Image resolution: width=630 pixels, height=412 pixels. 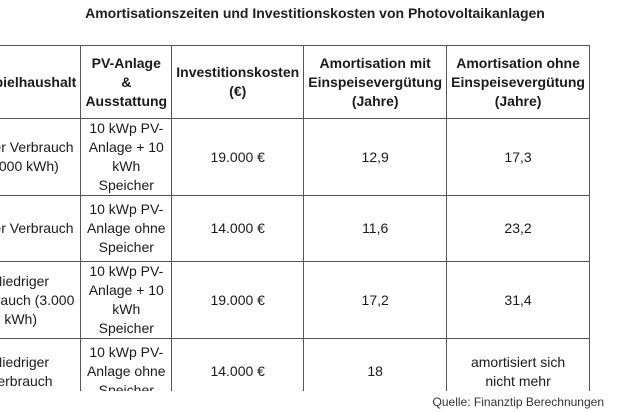 I want to click on cell-with-feed-in: 18, so click(x=375, y=364).